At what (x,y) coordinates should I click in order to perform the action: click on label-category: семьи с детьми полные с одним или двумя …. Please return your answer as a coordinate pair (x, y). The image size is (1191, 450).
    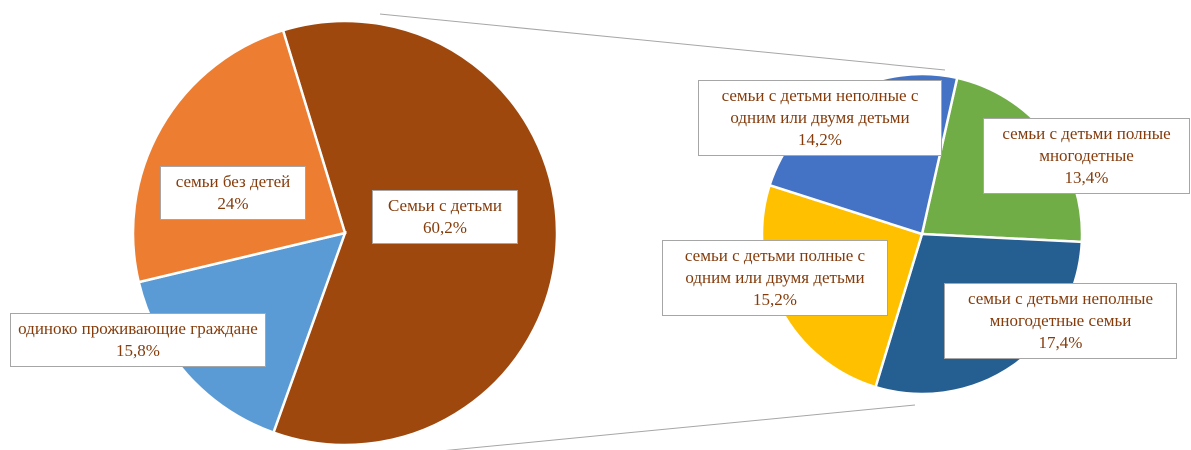
    Looking at the image, I should click on (775, 267).